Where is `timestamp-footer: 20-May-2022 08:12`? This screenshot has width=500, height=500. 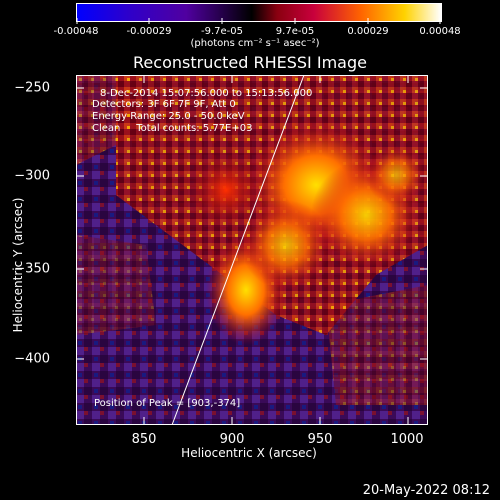 timestamp-footer: 20-May-2022 08:12 is located at coordinates (426, 490).